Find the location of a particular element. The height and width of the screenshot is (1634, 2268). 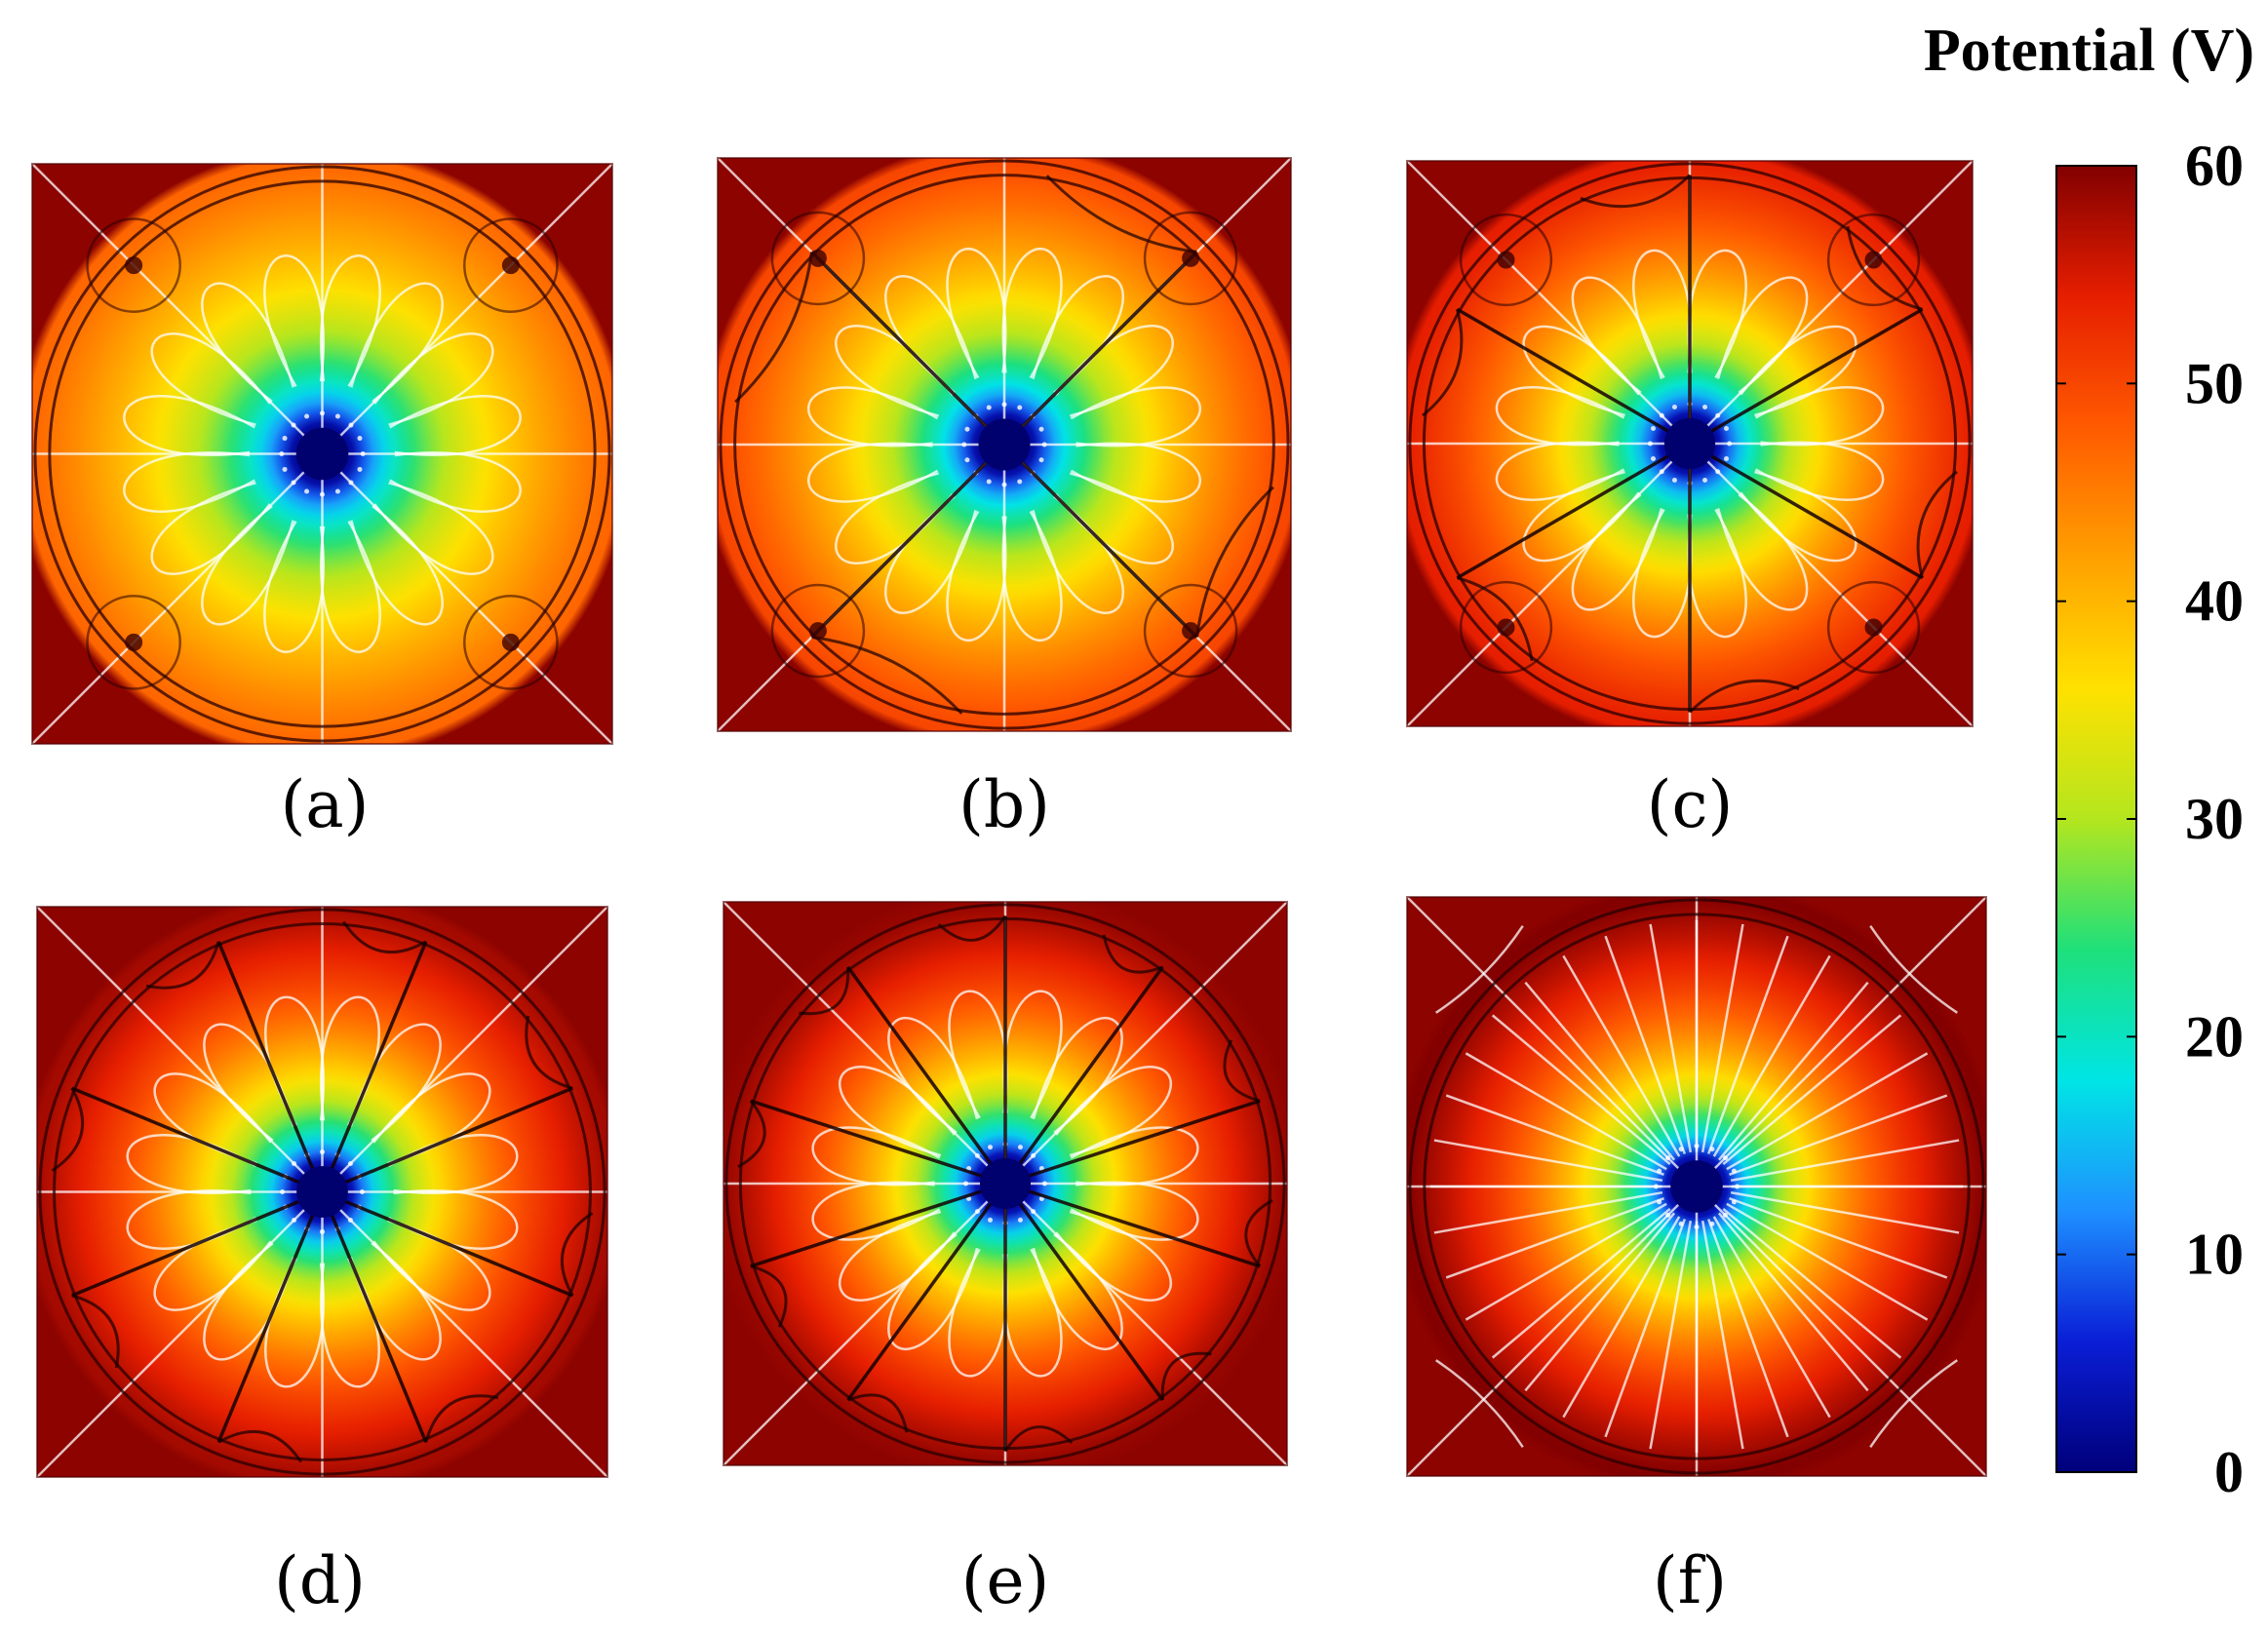

panel-a: (a) is located at coordinates (322, 502).